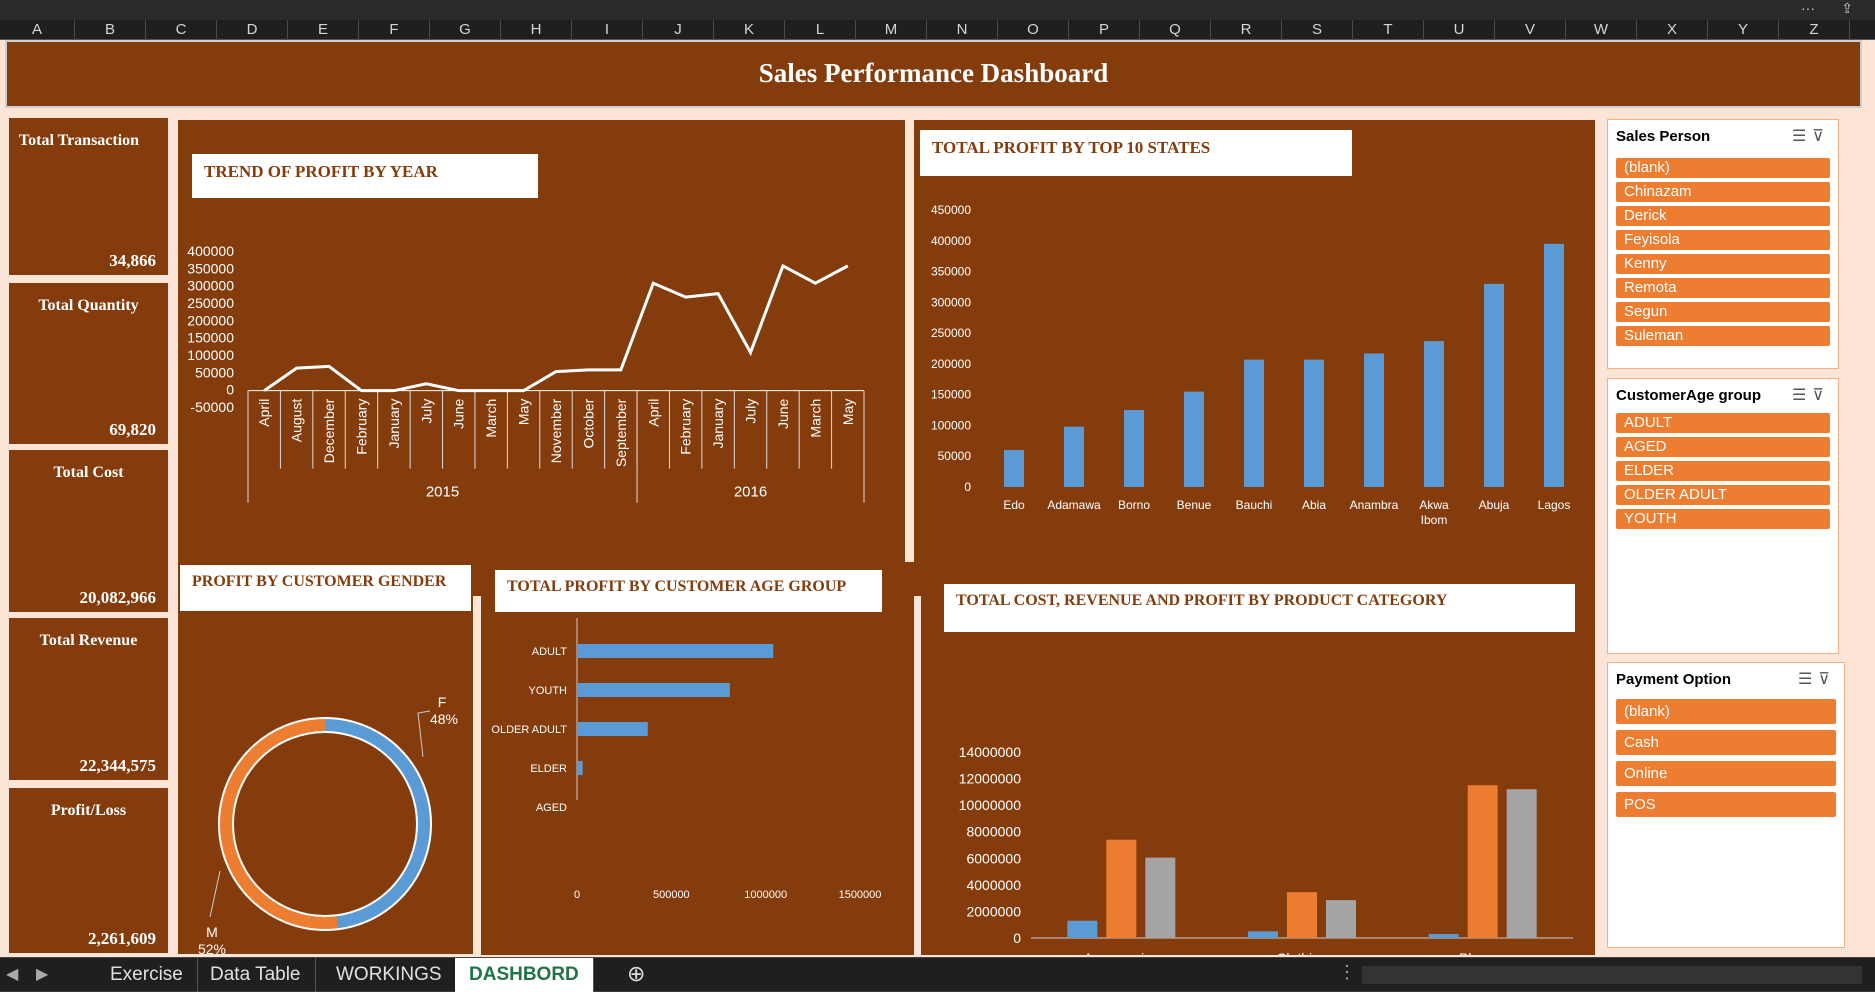 This screenshot has height=992, width=1875. I want to click on share-icon: ⇪, so click(1847, 8).